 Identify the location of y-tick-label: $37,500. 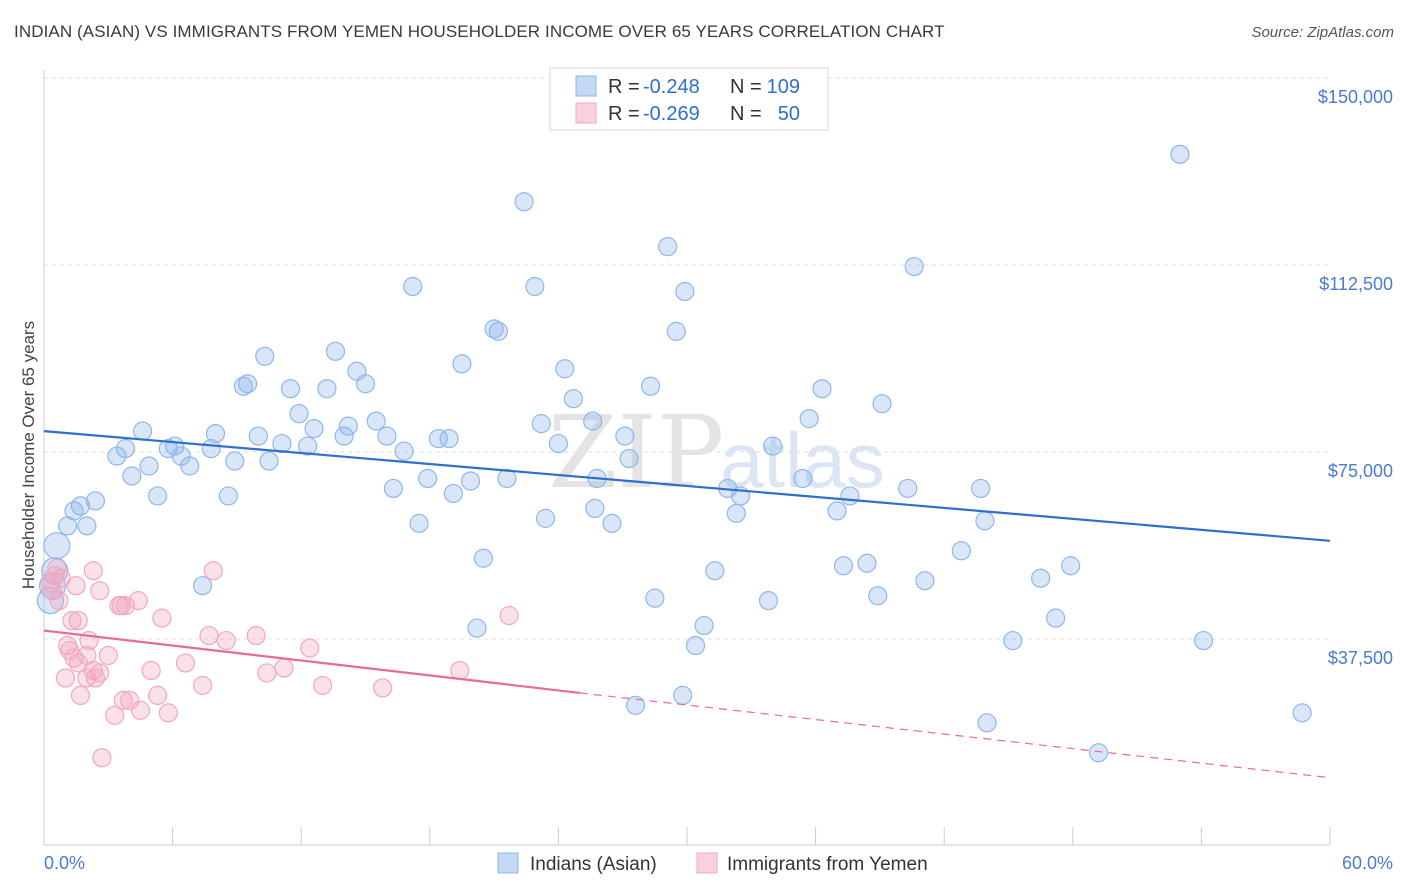
(1360, 658).